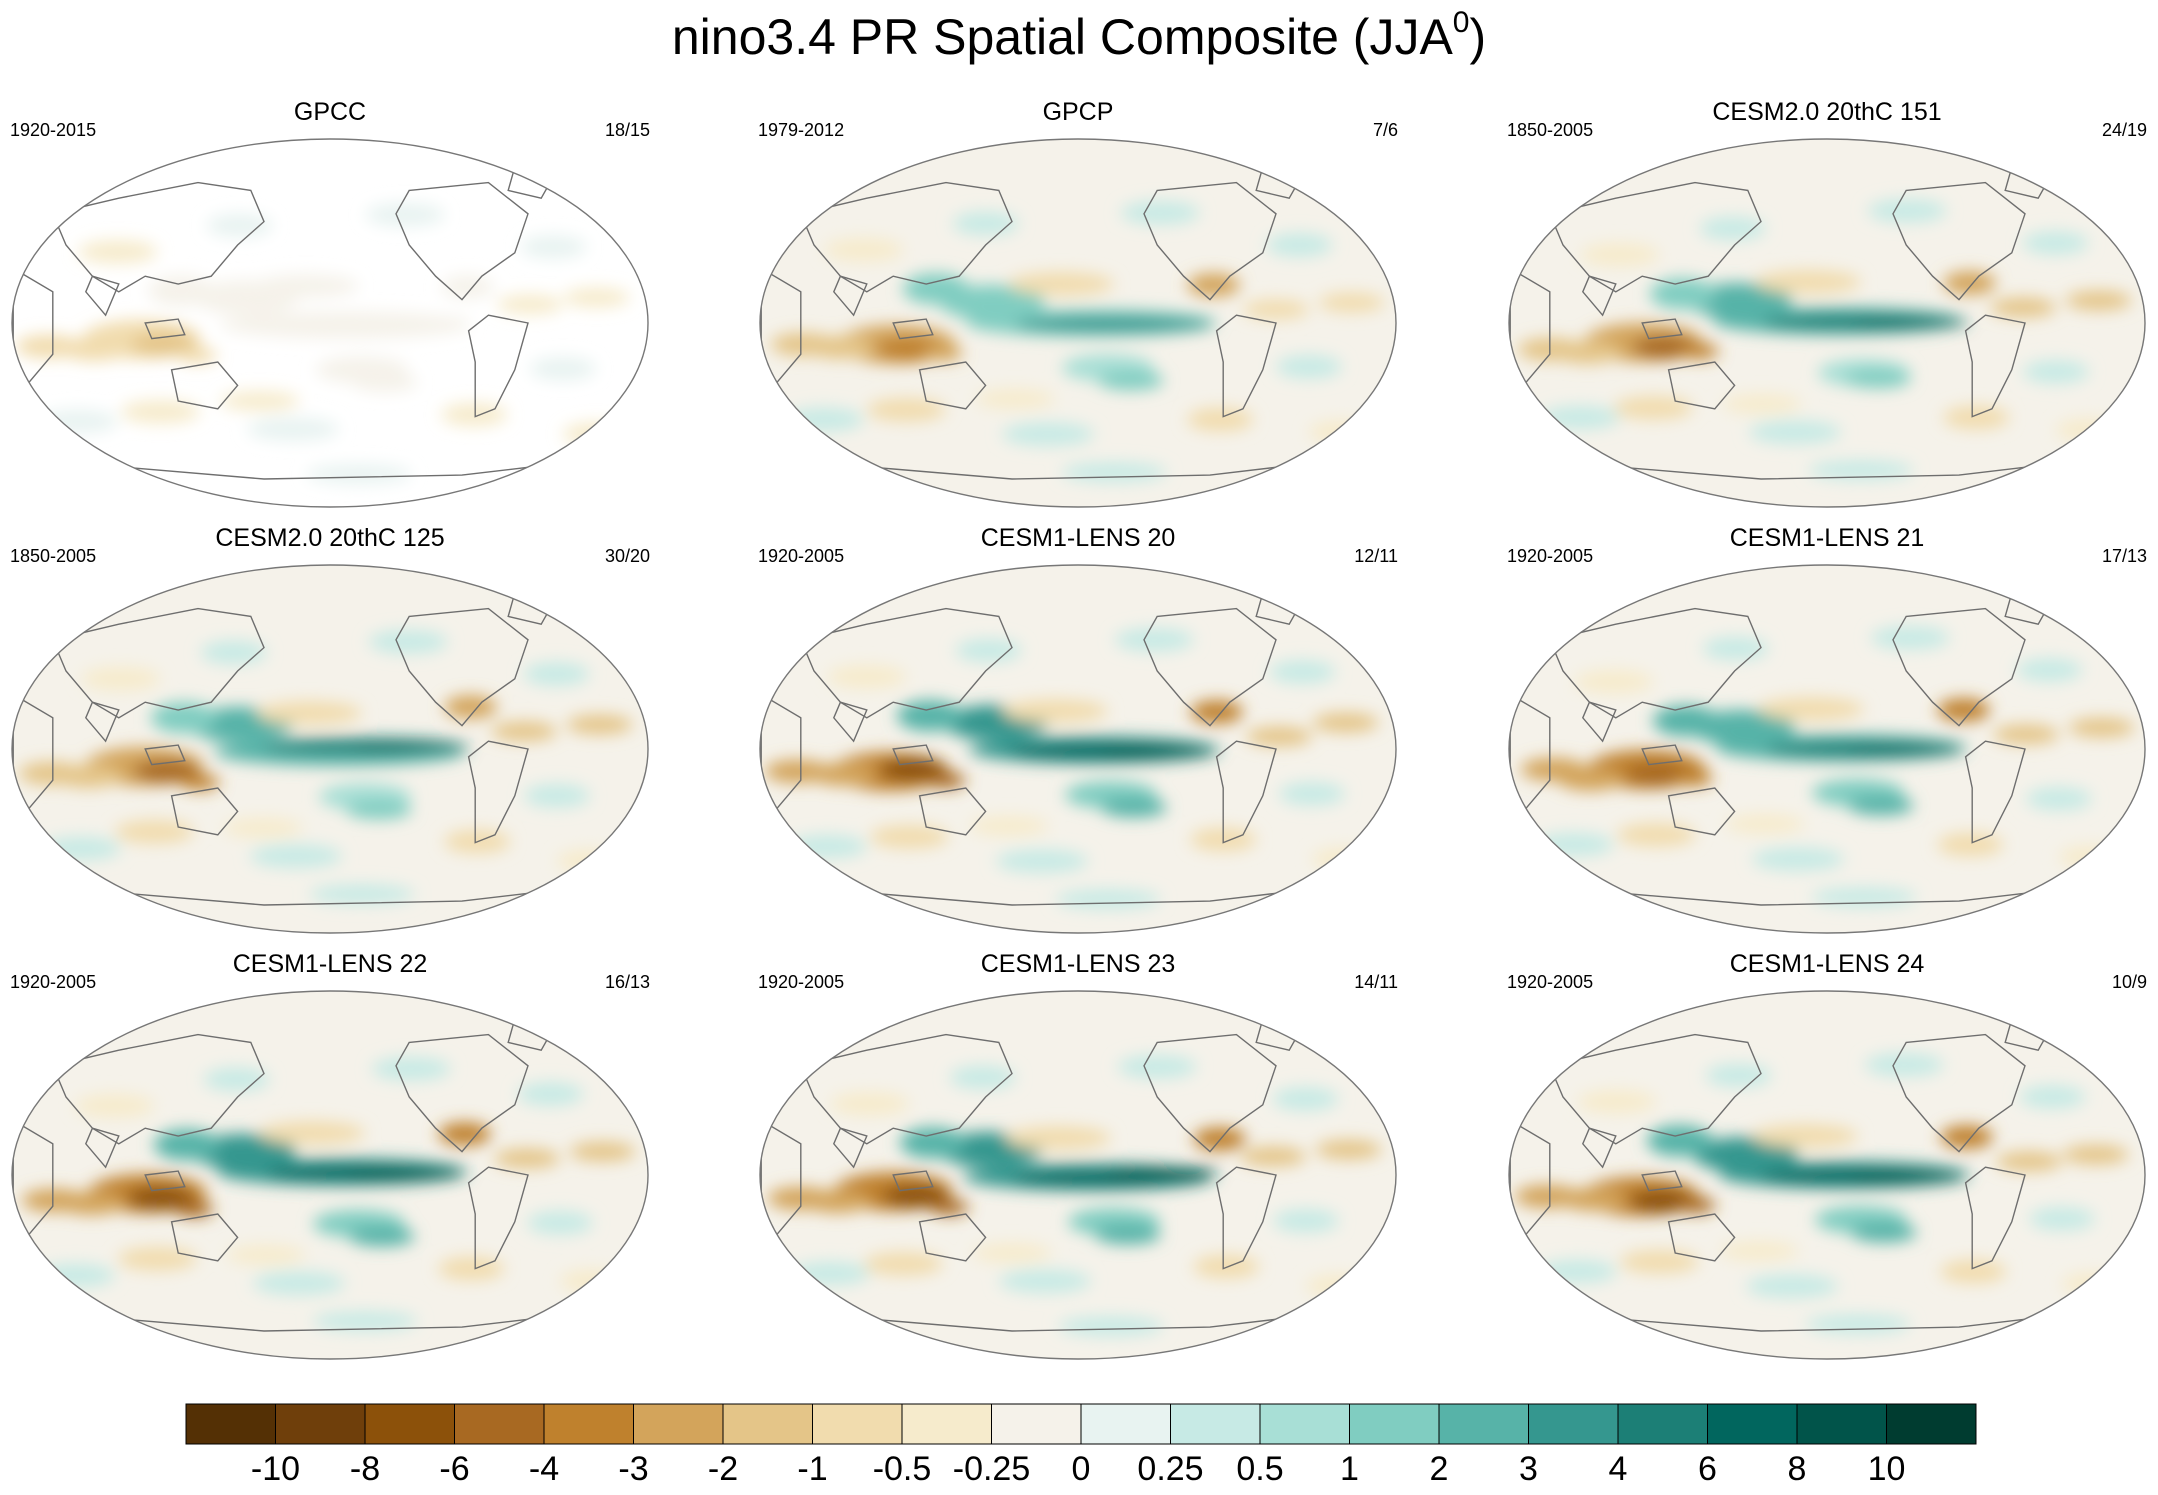 The width and height of the screenshot is (2158, 1495). I want to click on map-panel: CESM1-LENS 21 1920-2005 17/13, so click(1827, 734).